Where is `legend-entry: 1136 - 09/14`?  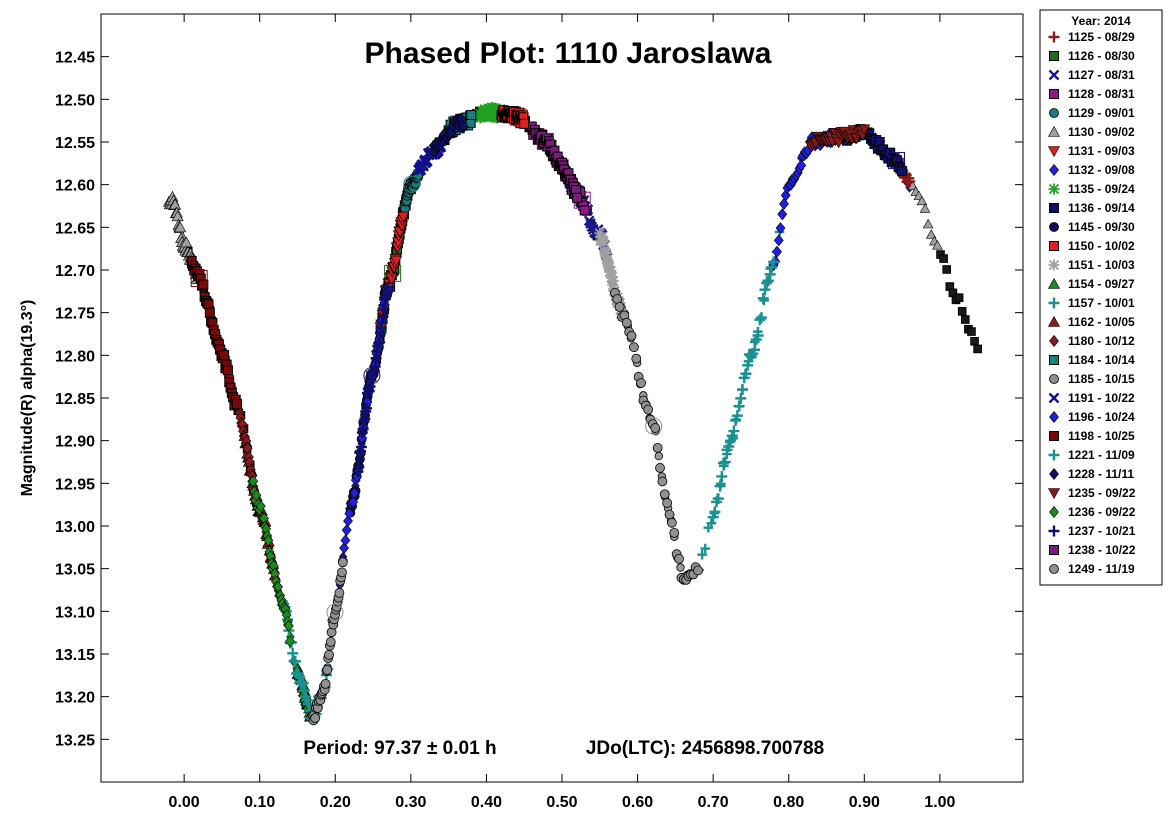
legend-entry: 1136 - 09/14 is located at coordinates (1092, 208).